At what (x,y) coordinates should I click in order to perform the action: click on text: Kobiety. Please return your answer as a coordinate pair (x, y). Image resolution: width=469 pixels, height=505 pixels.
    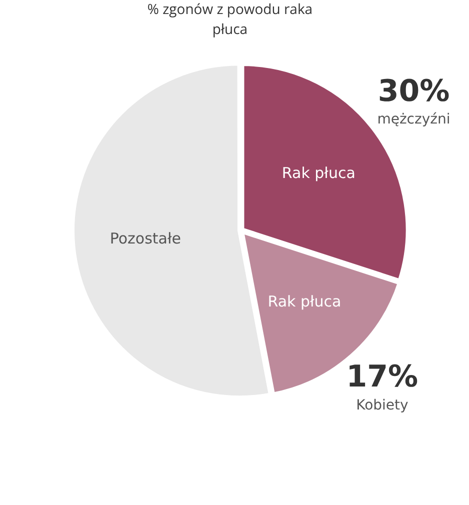
    Looking at the image, I should click on (382, 405).